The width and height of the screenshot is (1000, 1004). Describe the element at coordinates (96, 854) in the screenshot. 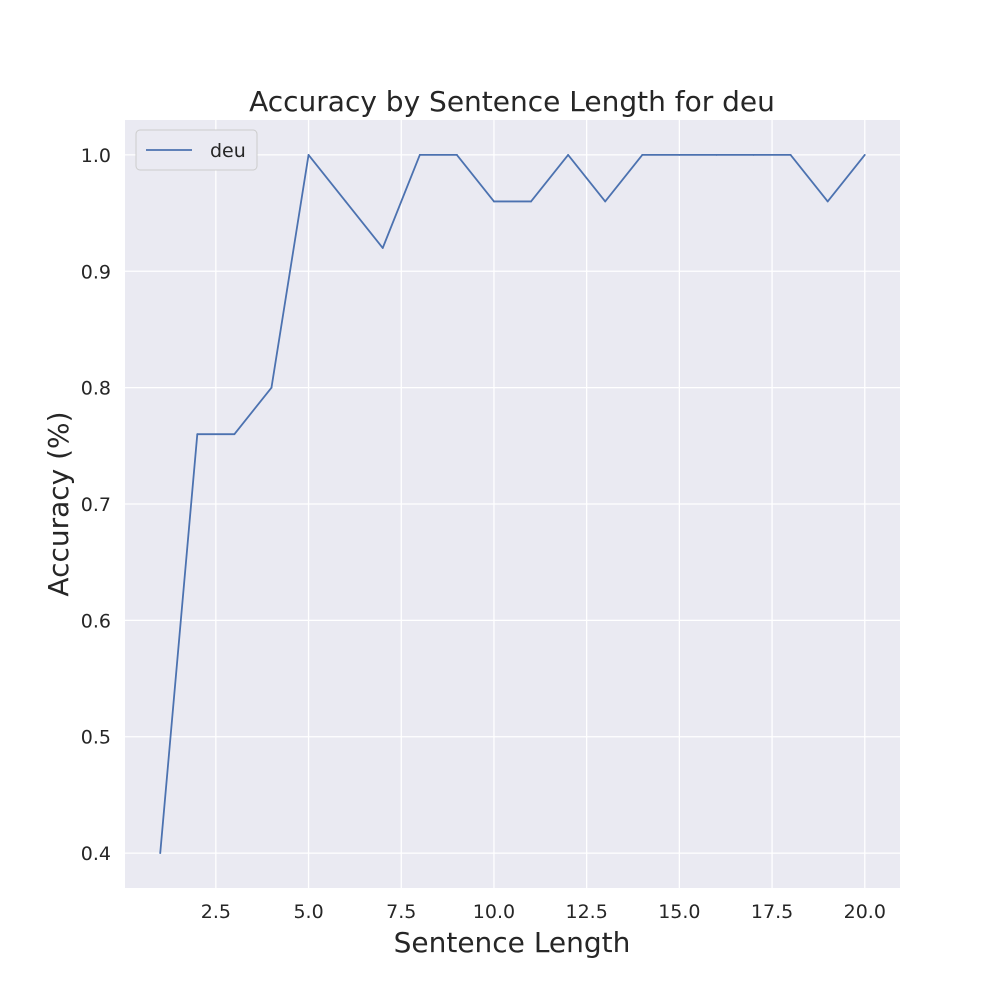

I see `y-tick-label: 0.4` at that location.